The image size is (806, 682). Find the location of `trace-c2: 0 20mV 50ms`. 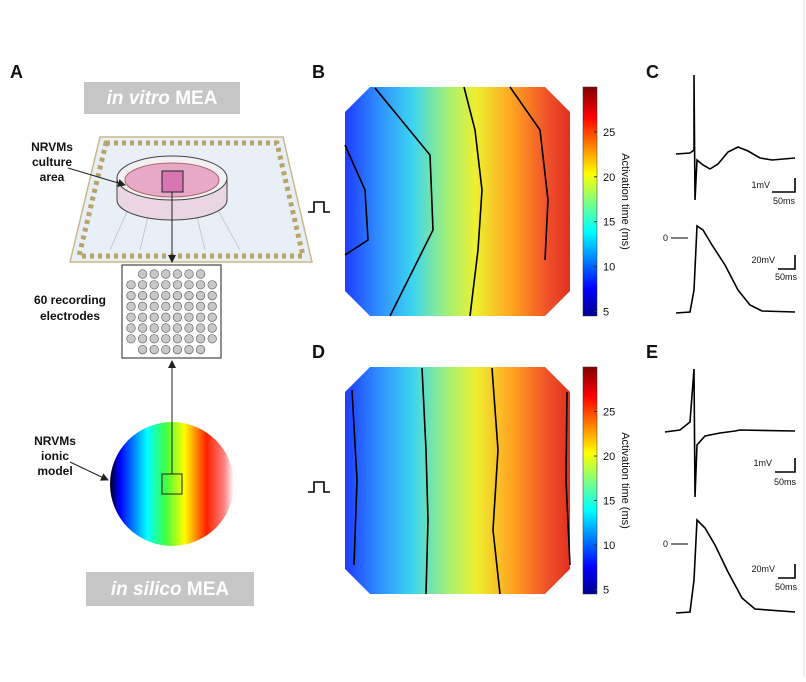

trace-c2: 0 20mV 50ms is located at coordinates (730, 269).